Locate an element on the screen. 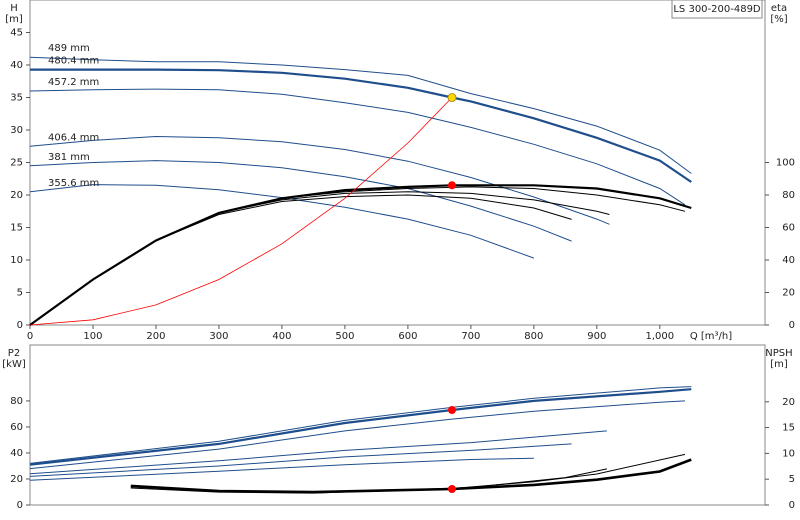 The width and height of the screenshot is (800, 520). y2-tick-label: 80 is located at coordinates (788, 195).